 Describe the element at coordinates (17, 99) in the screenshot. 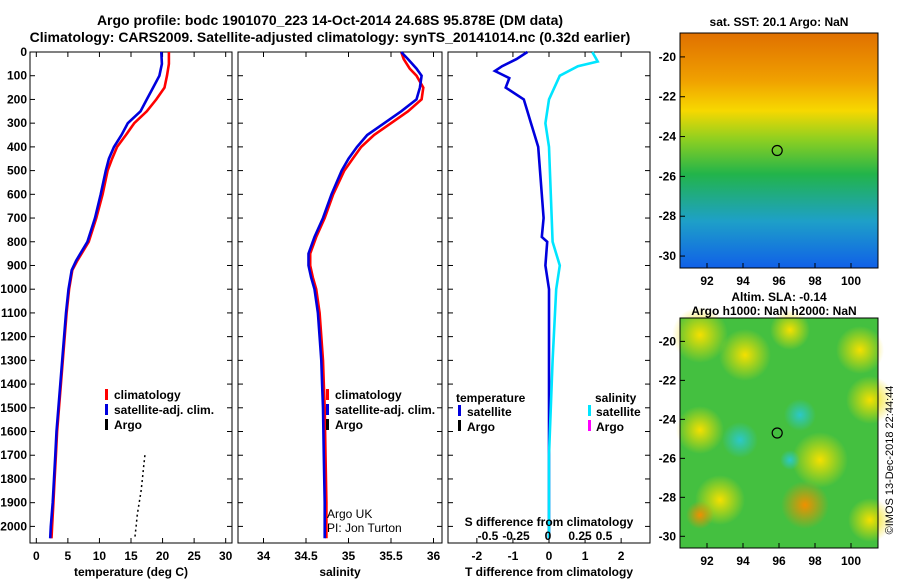

I see `y-tick-label: 200` at that location.